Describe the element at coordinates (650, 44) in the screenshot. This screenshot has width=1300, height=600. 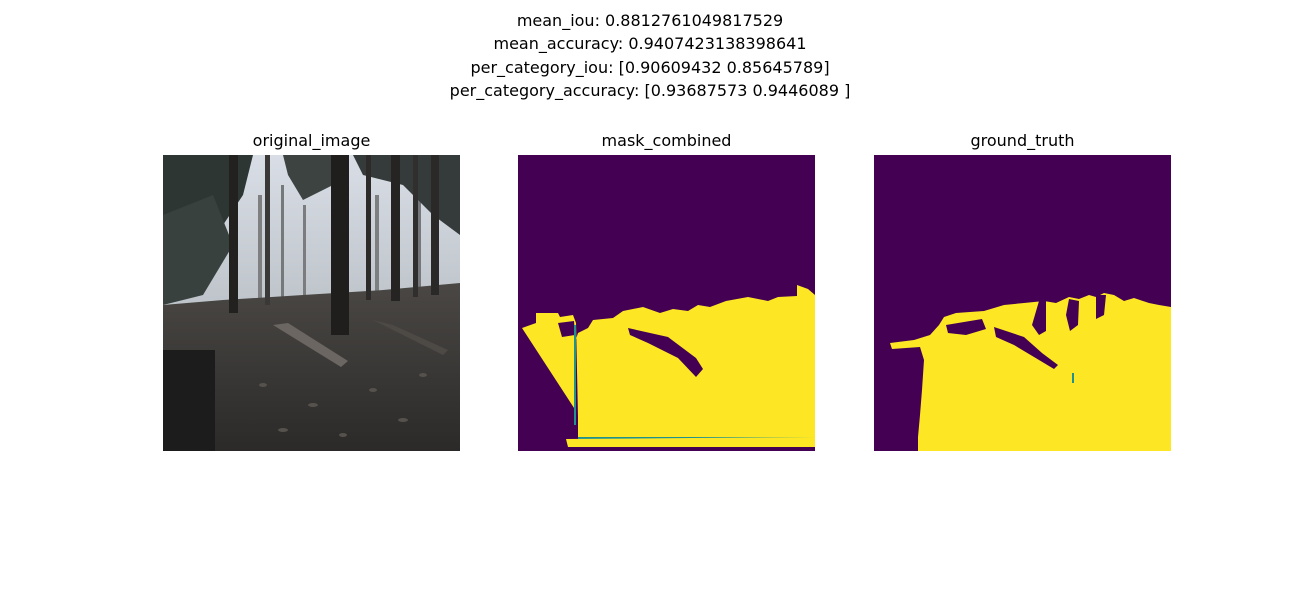
I see `mean-accuracy-text: mean_accuracy: 0.9407423138398641` at that location.